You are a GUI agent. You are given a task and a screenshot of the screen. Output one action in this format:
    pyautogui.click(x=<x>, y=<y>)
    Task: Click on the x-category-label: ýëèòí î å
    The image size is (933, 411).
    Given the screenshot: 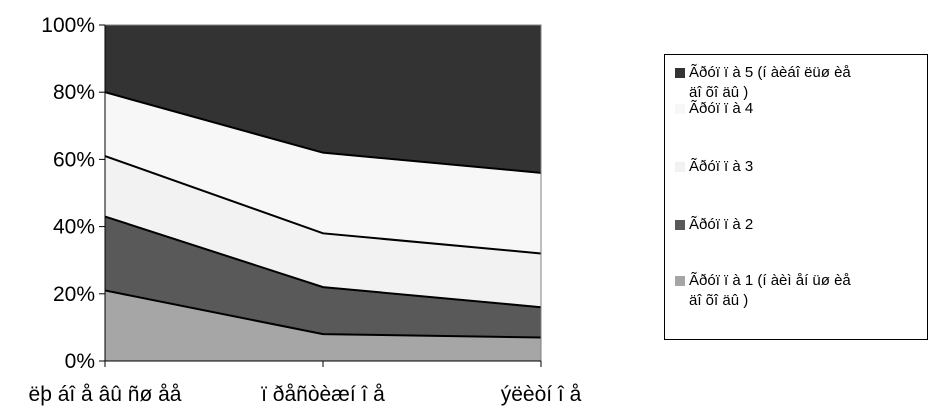 What is the action you would take?
    pyautogui.click(x=541, y=394)
    